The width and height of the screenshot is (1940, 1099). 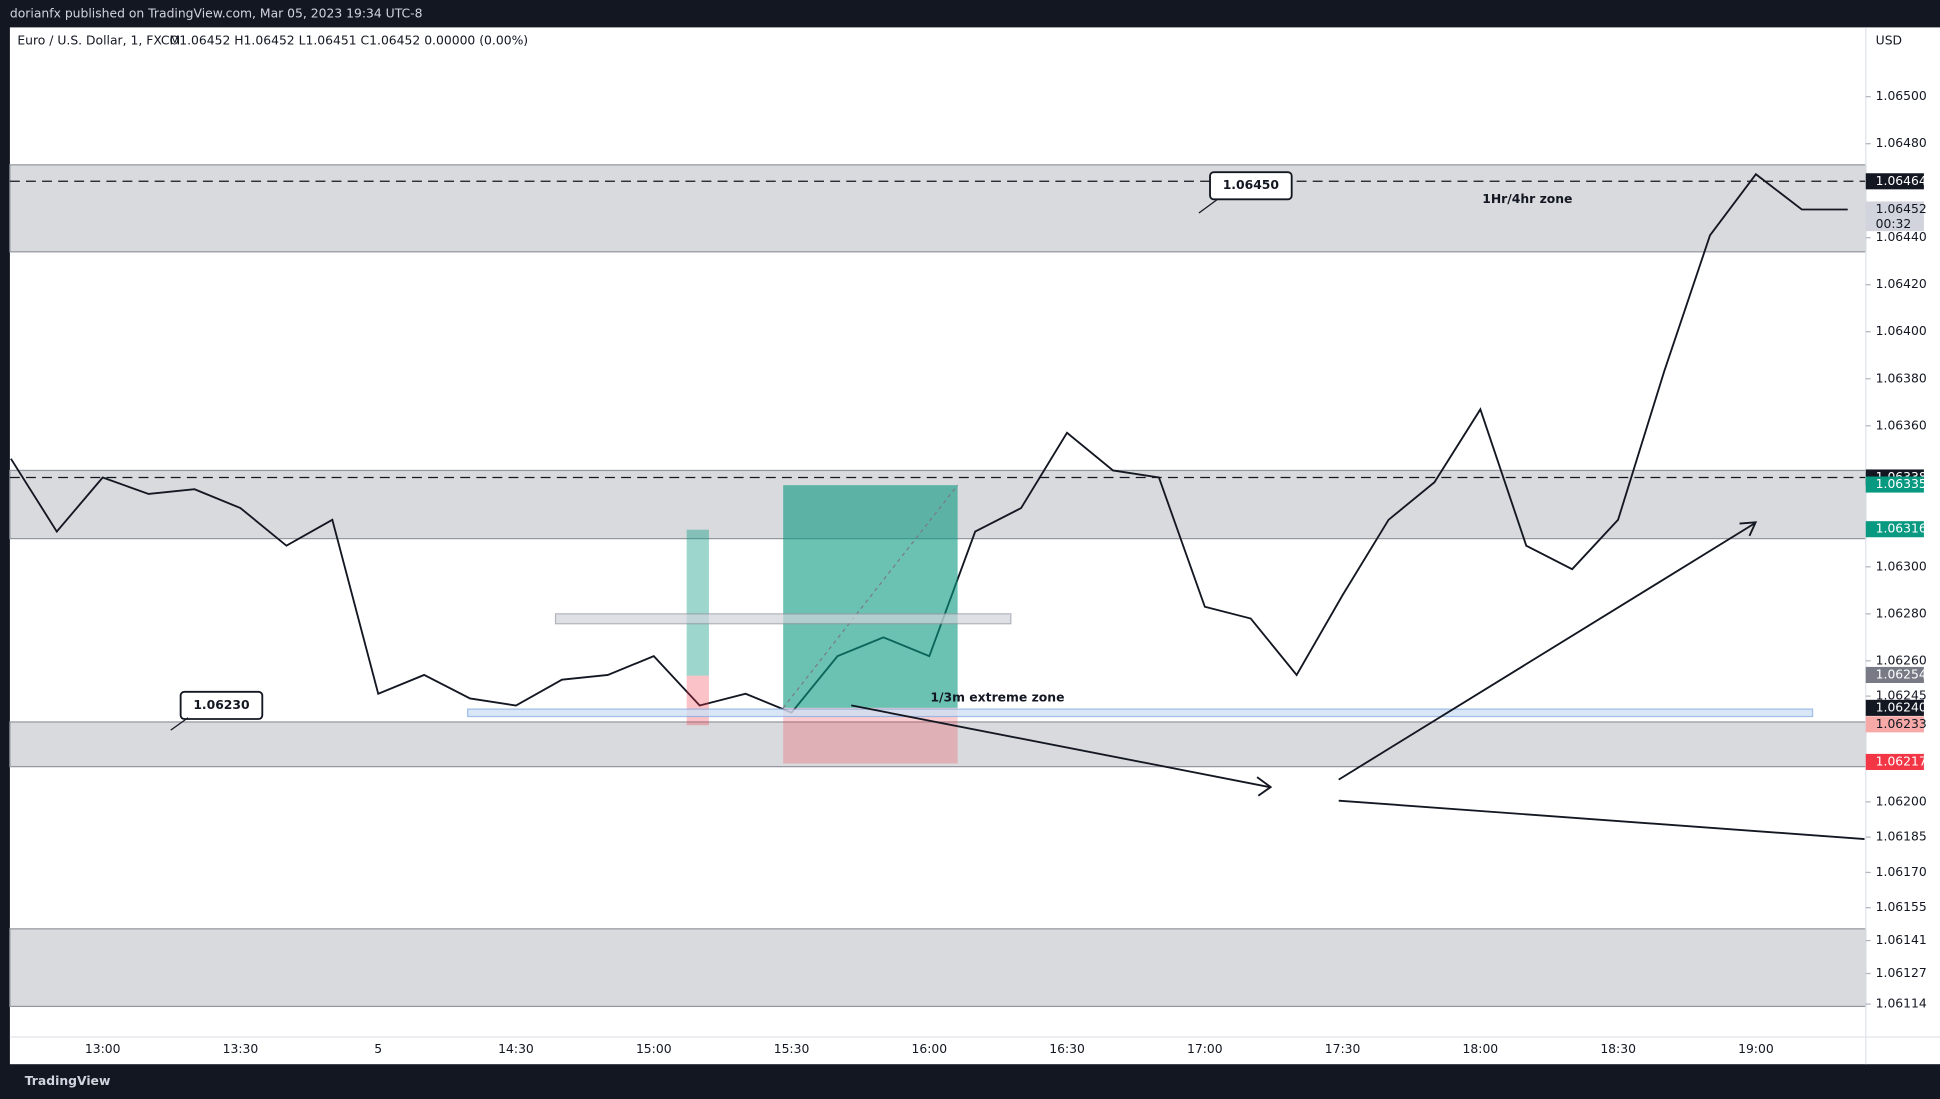 What do you see at coordinates (103, 1049) in the screenshot?
I see `x-tick-label: 13:00` at bounding box center [103, 1049].